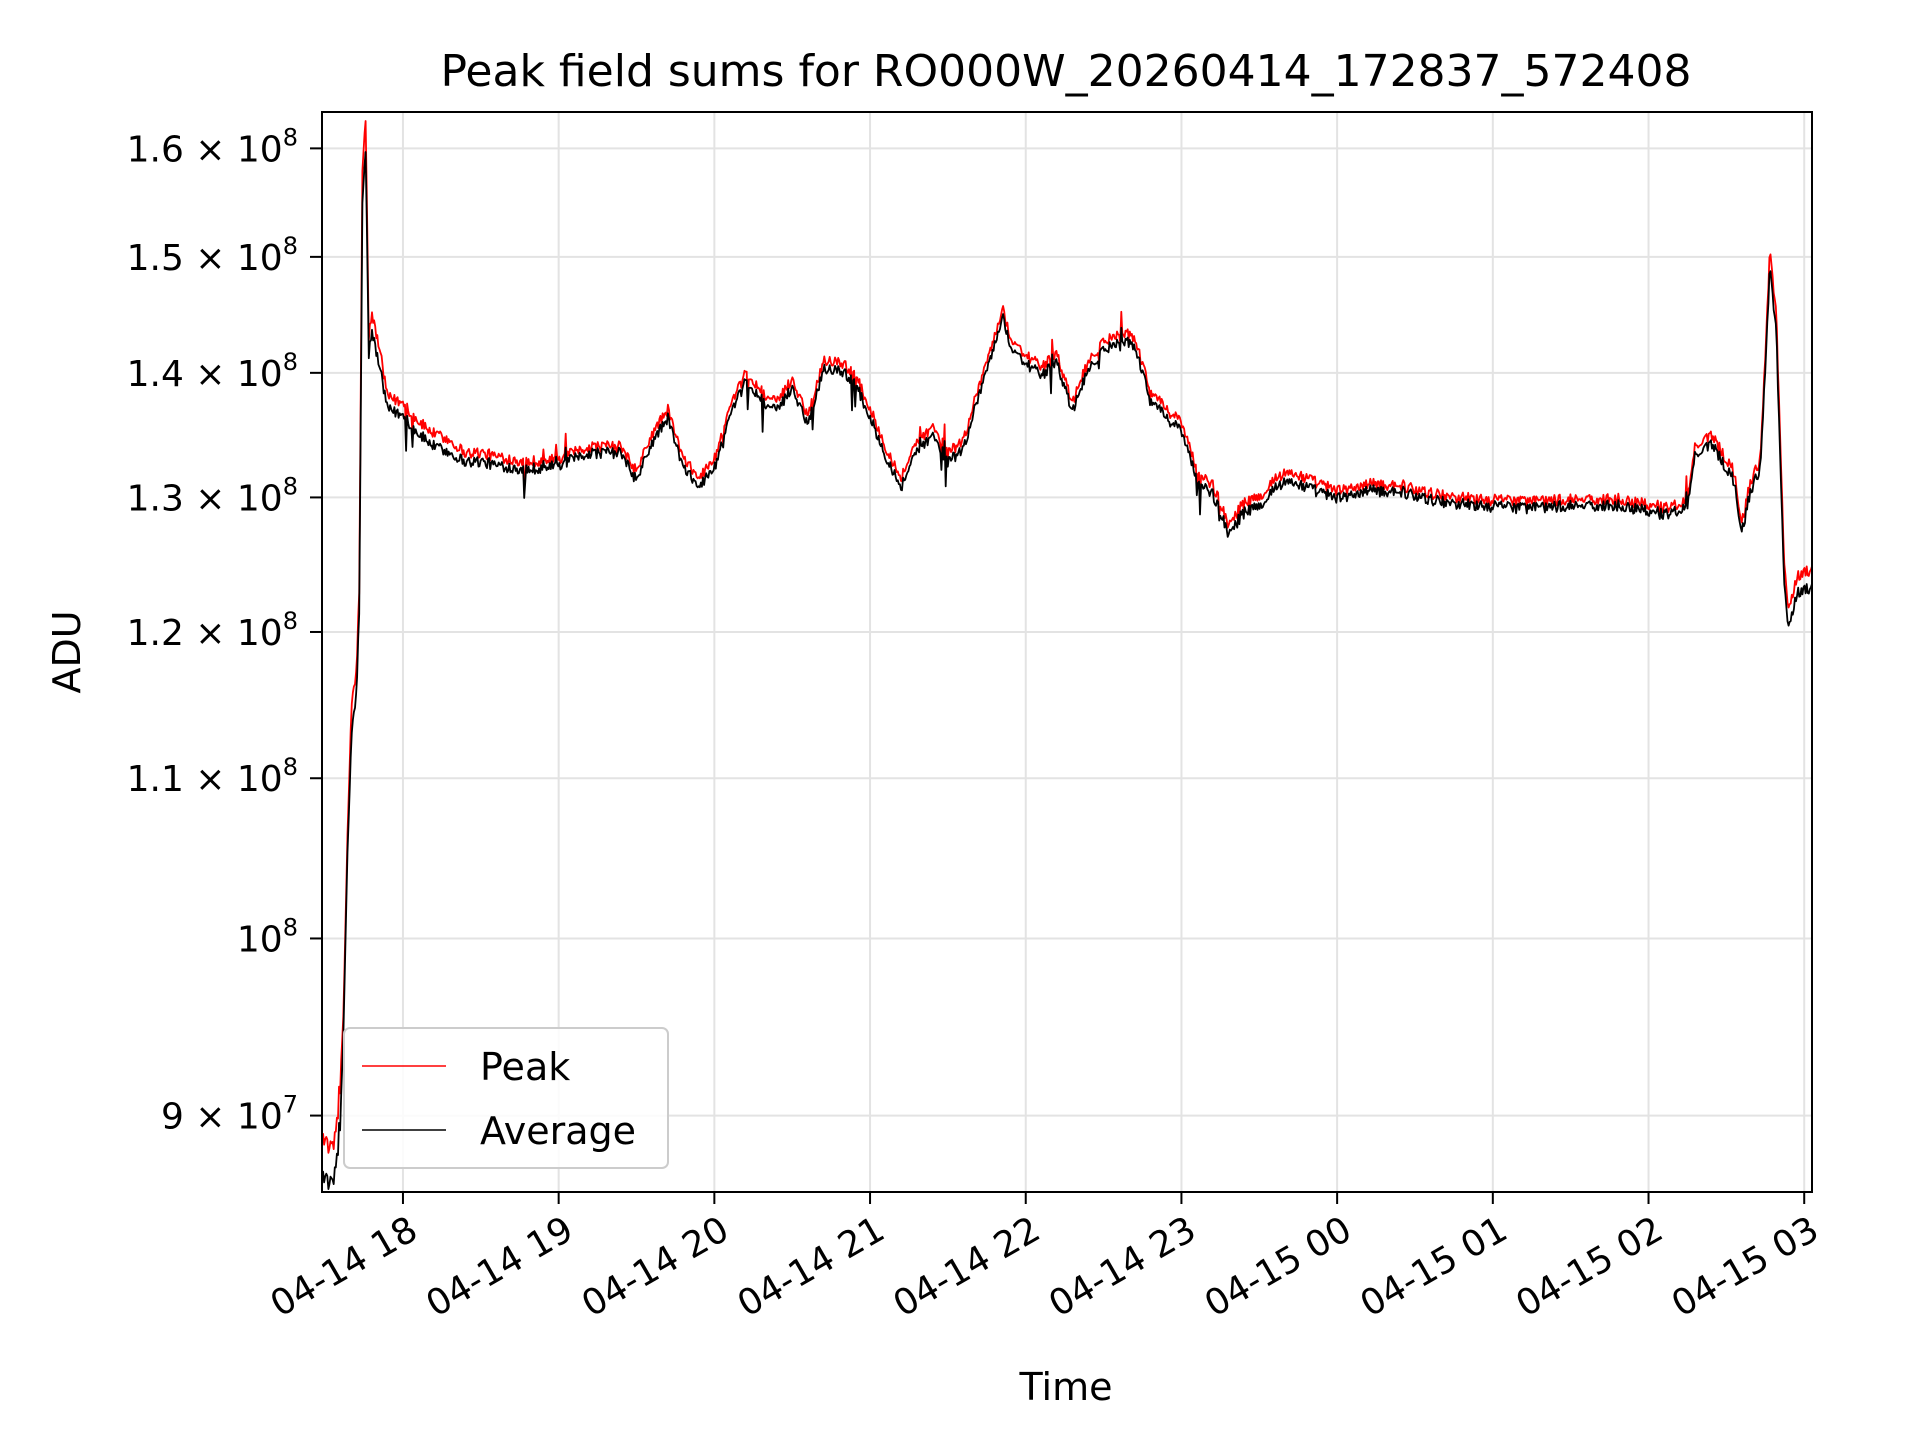 Image resolution: width=1920 pixels, height=1440 pixels. I want to click on y-tick-label: 1.5 × 108, so click(212, 255).